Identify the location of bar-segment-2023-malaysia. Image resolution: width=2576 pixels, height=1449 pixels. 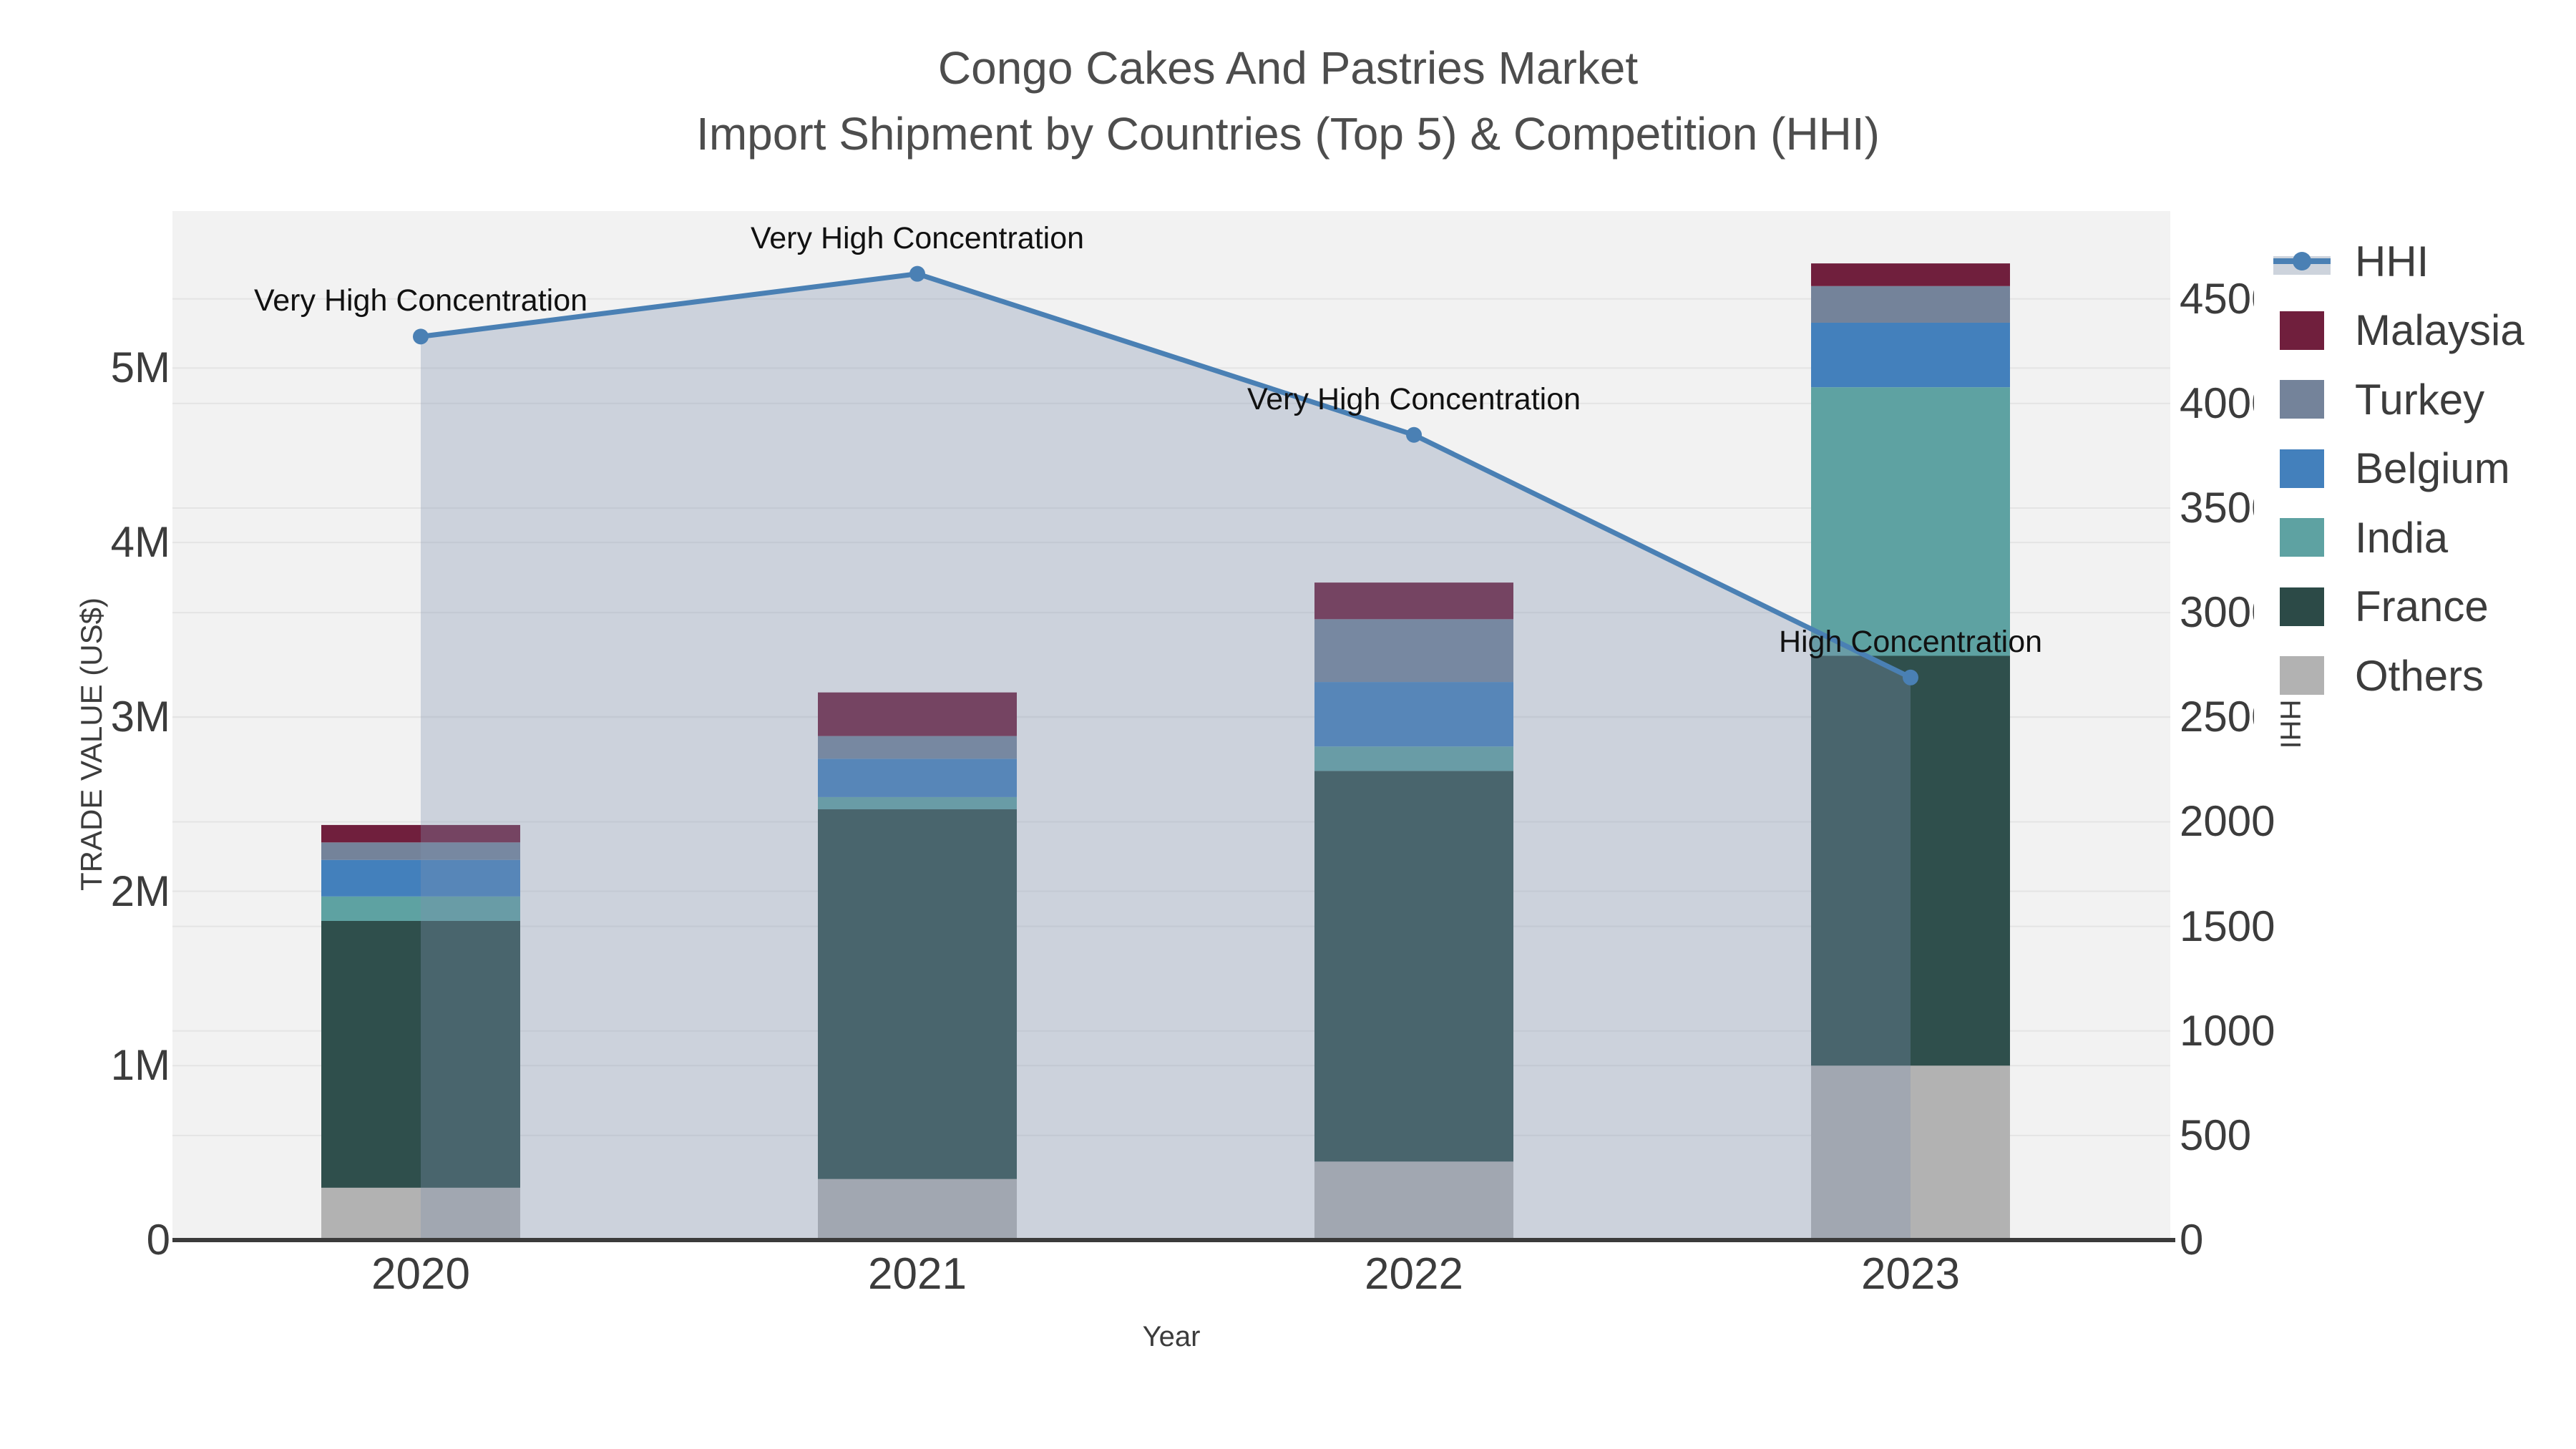
(1910, 274).